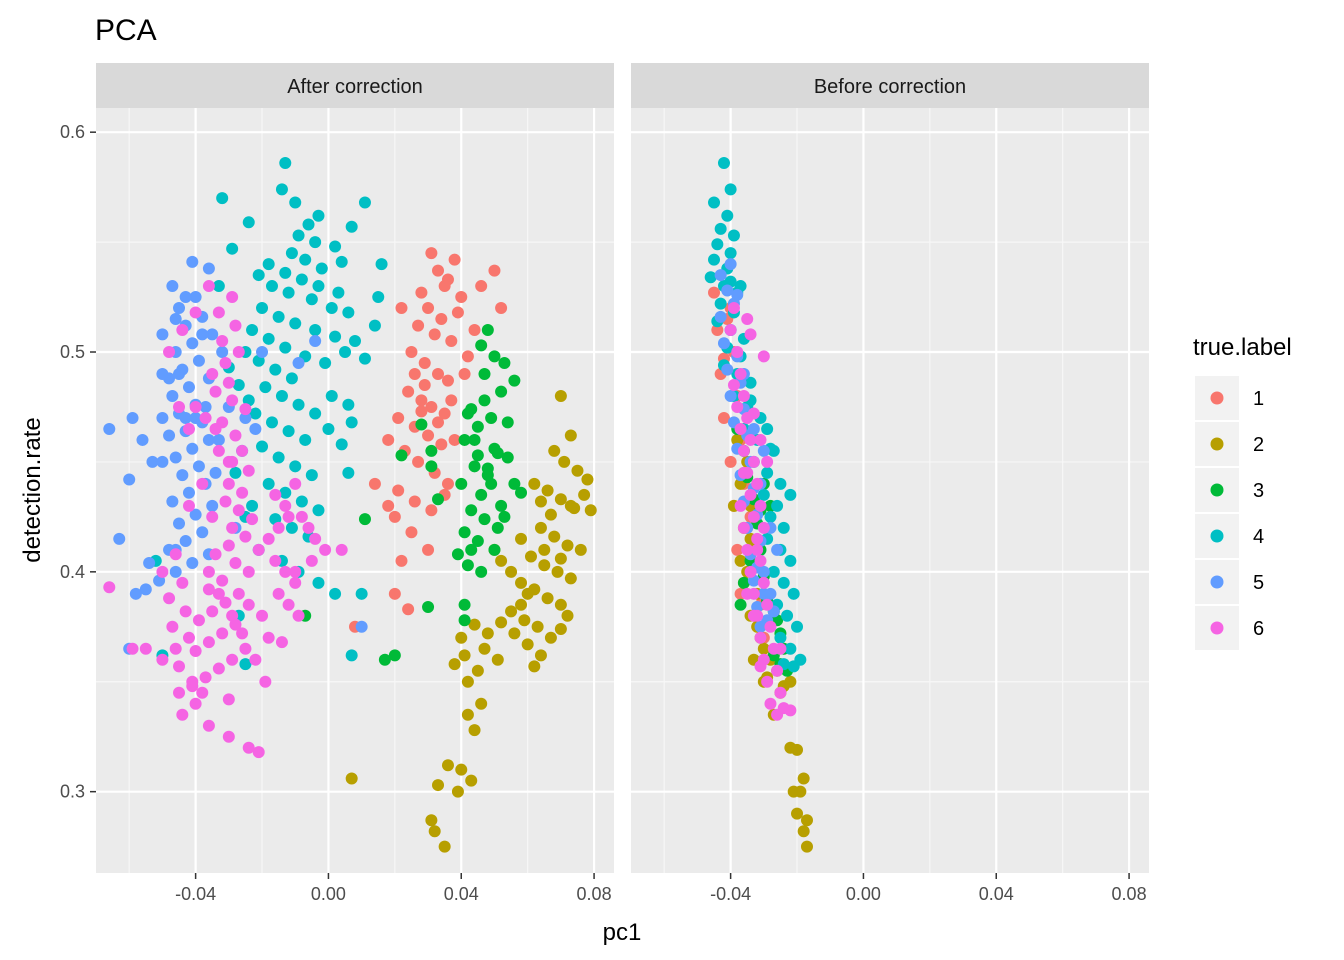  I want to click on facet-strip-label: After correction, so click(355, 87).